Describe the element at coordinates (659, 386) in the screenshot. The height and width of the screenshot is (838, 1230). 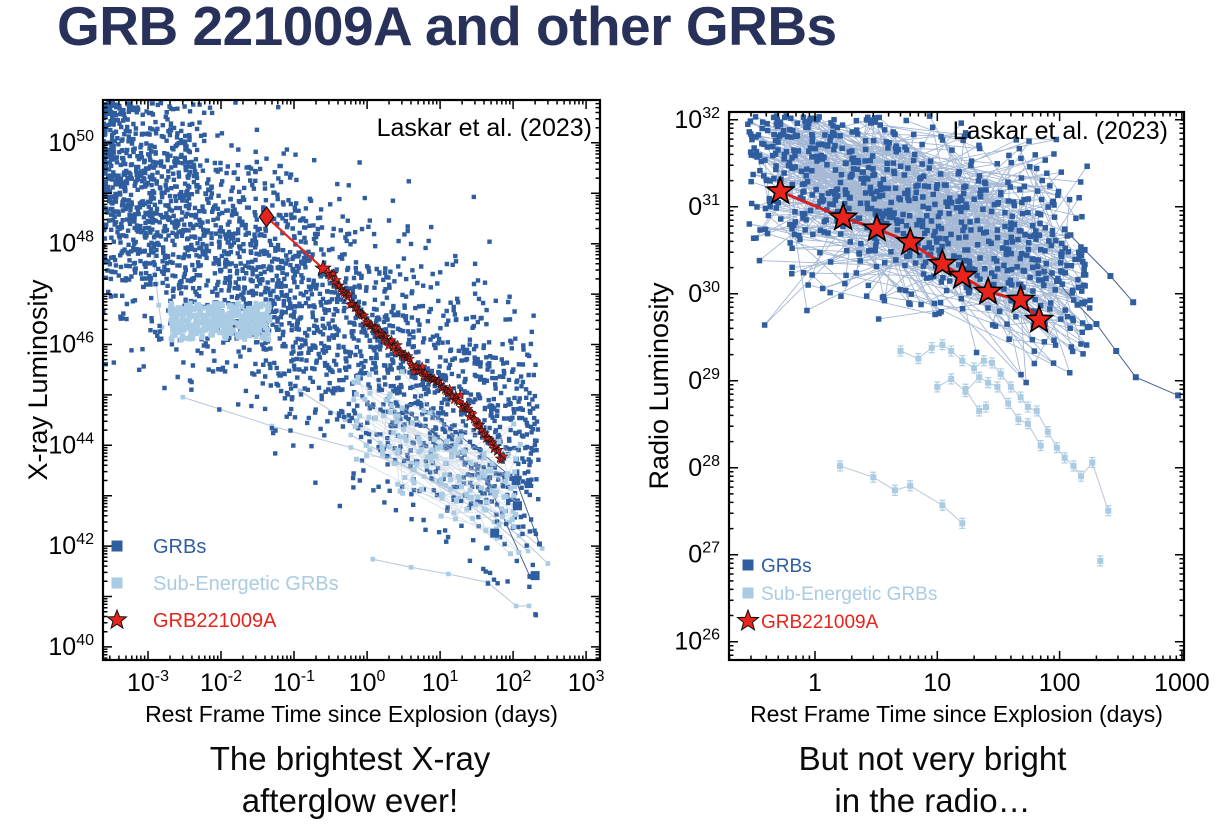
I see `y-axis-title: Radio Luminosity` at that location.